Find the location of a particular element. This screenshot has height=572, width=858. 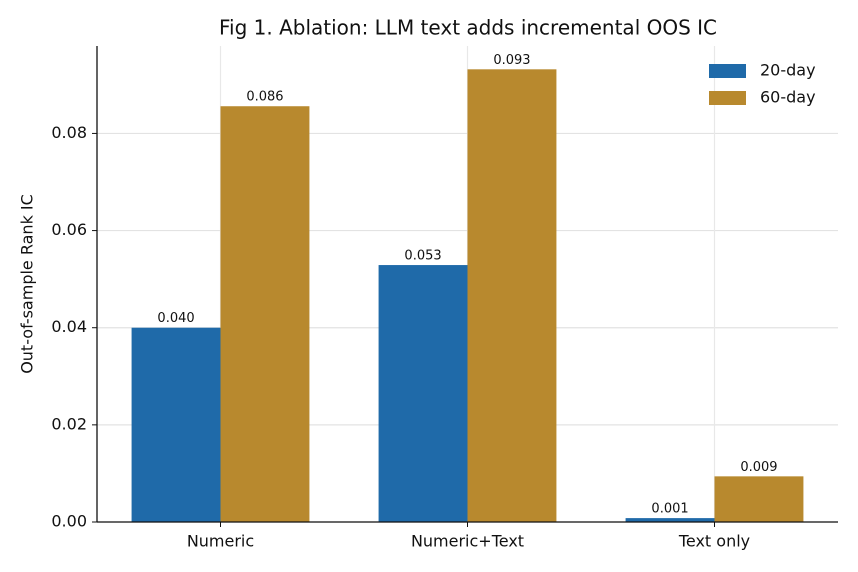

y-axis-label: Out-of-sample Rank IC is located at coordinates (27, 284).